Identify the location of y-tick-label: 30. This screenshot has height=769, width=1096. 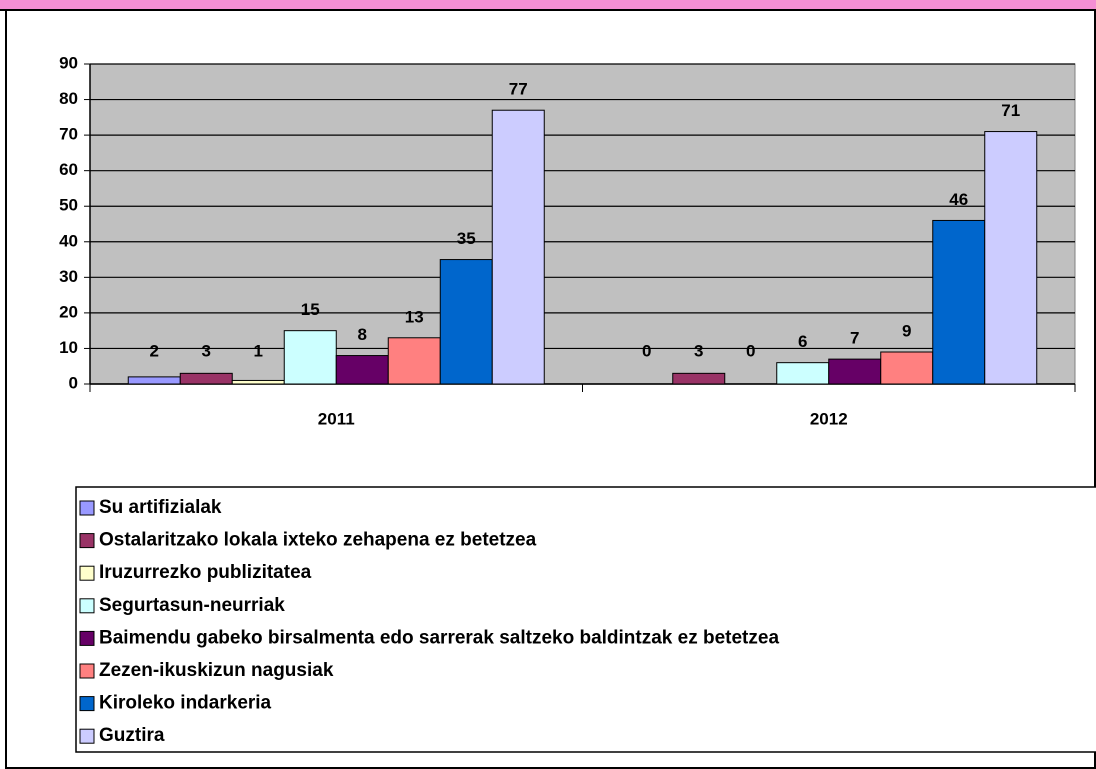
(68, 276).